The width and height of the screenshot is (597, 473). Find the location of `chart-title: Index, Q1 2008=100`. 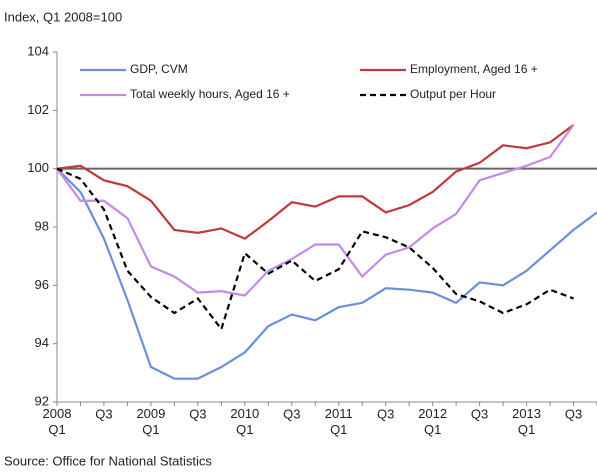

chart-title: Index, Q1 2008=100 is located at coordinates (63, 16).